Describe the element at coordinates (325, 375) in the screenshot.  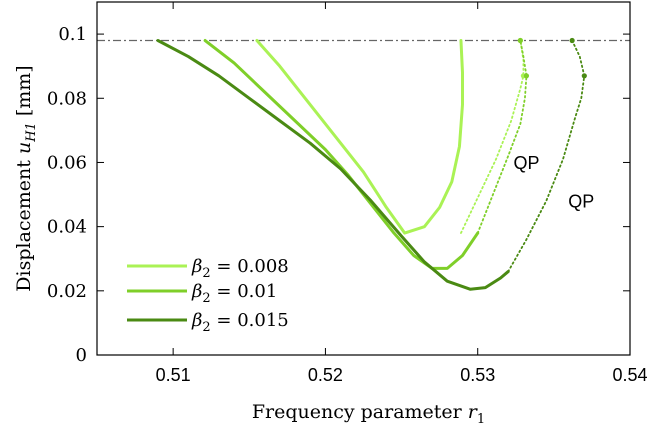
I see `x-tick-label-1: 0.52` at that location.